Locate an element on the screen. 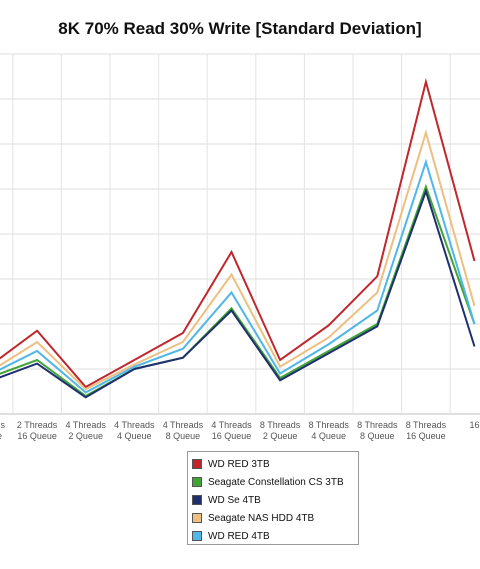 The height and width of the screenshot is (569, 480). legend-label: WD RED 3TB is located at coordinates (239, 464).